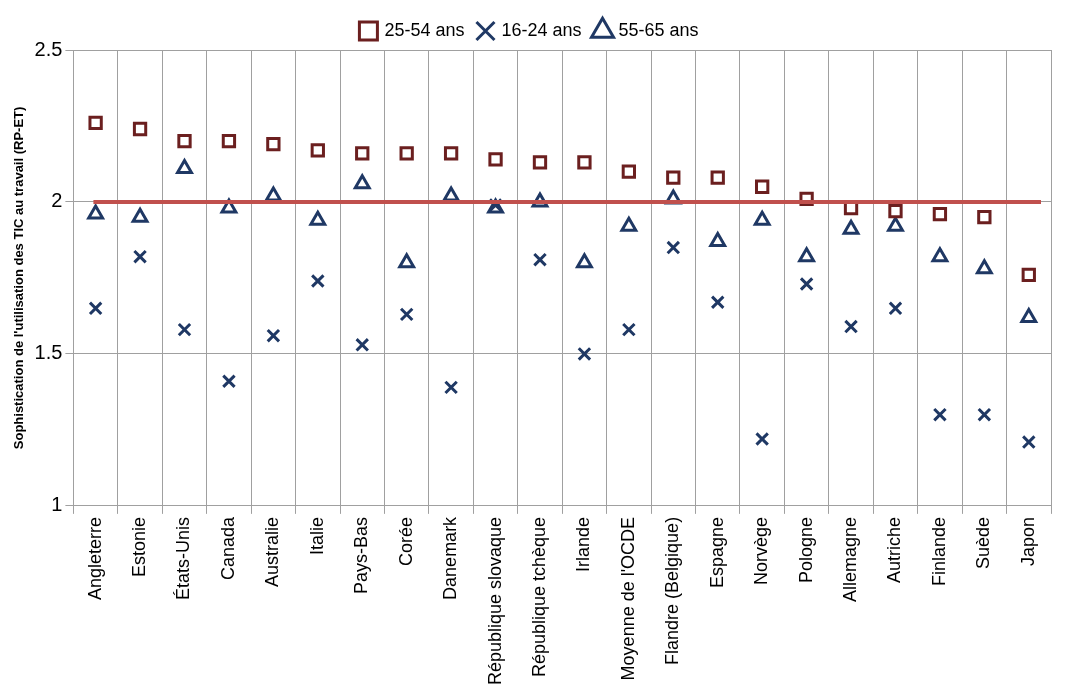 The height and width of the screenshot is (698, 1070). Describe the element at coordinates (894, 549) in the screenshot. I see `x-tick-label: Autriche` at that location.